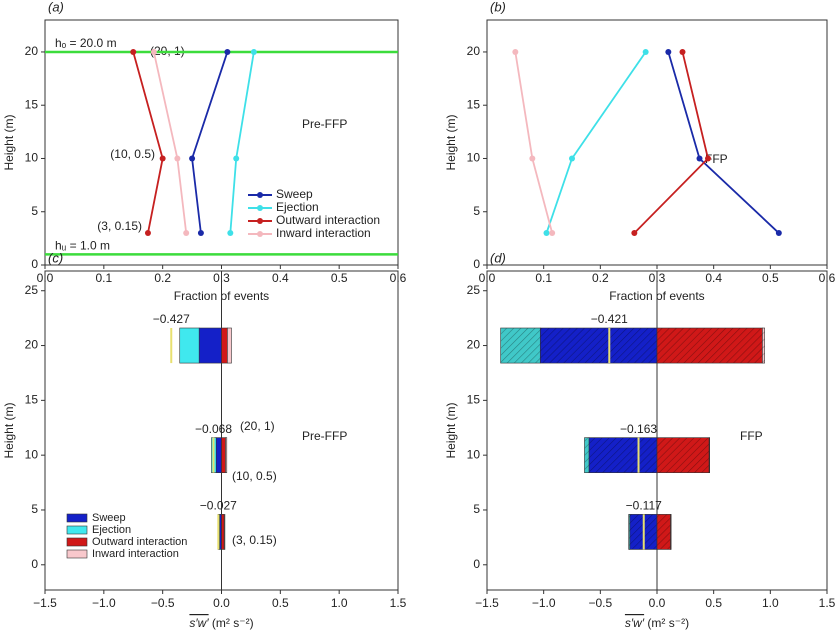 The image size is (838, 634). Describe the element at coordinates (82, 246) in the screenshot. I see `reference-label: hᵤ = 1.0 m` at that location.